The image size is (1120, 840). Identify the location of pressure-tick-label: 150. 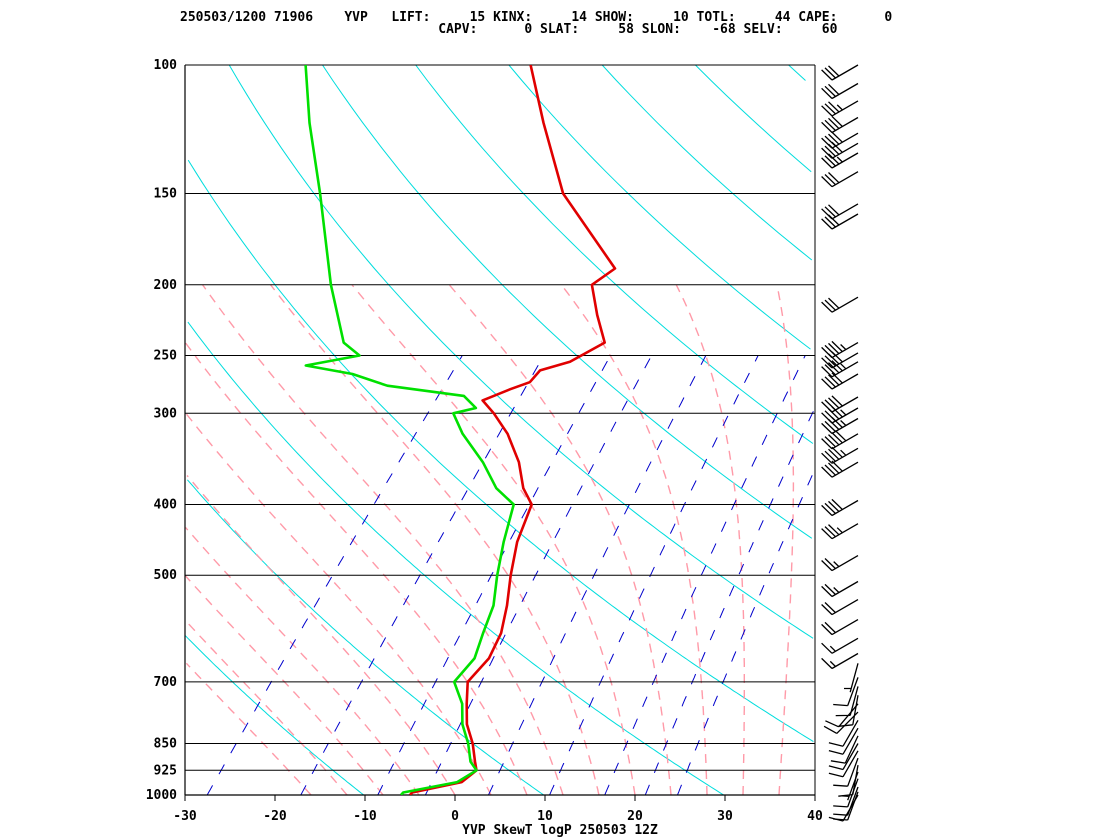
(166, 194).